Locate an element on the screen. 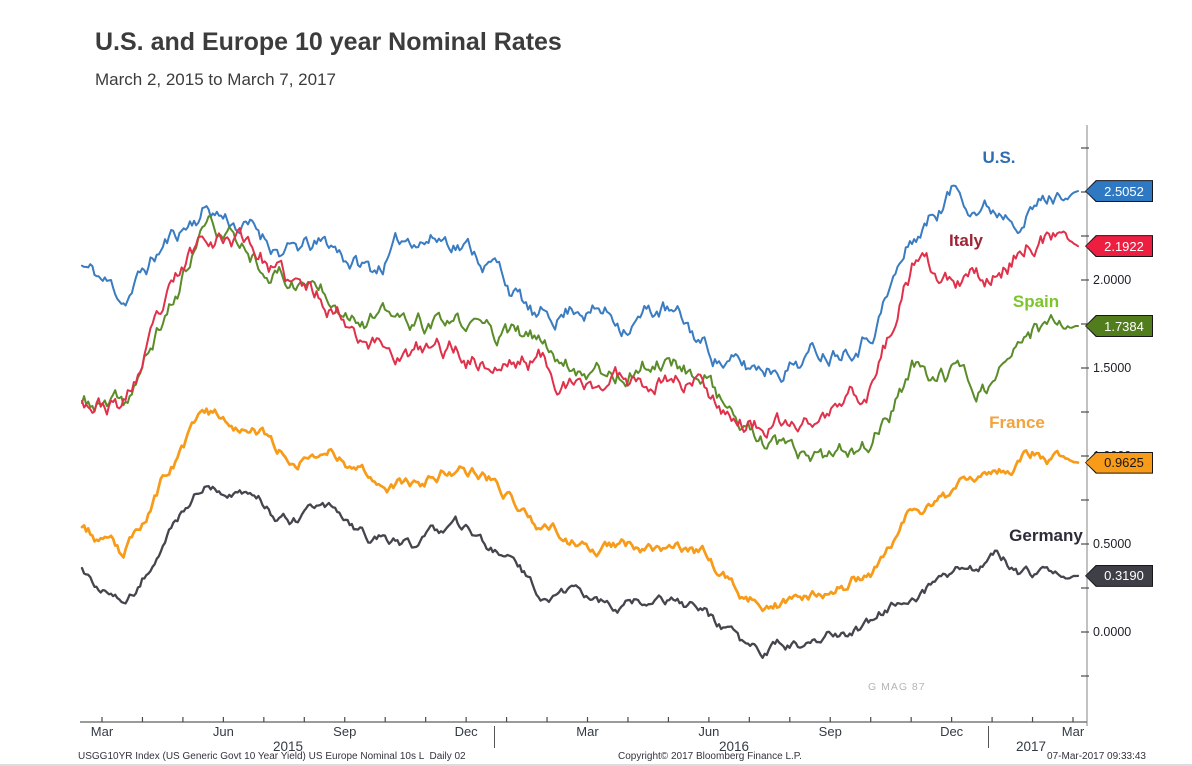 This screenshot has width=1192, height=766. watermark-text: G MAG 87 is located at coordinates (897, 687).